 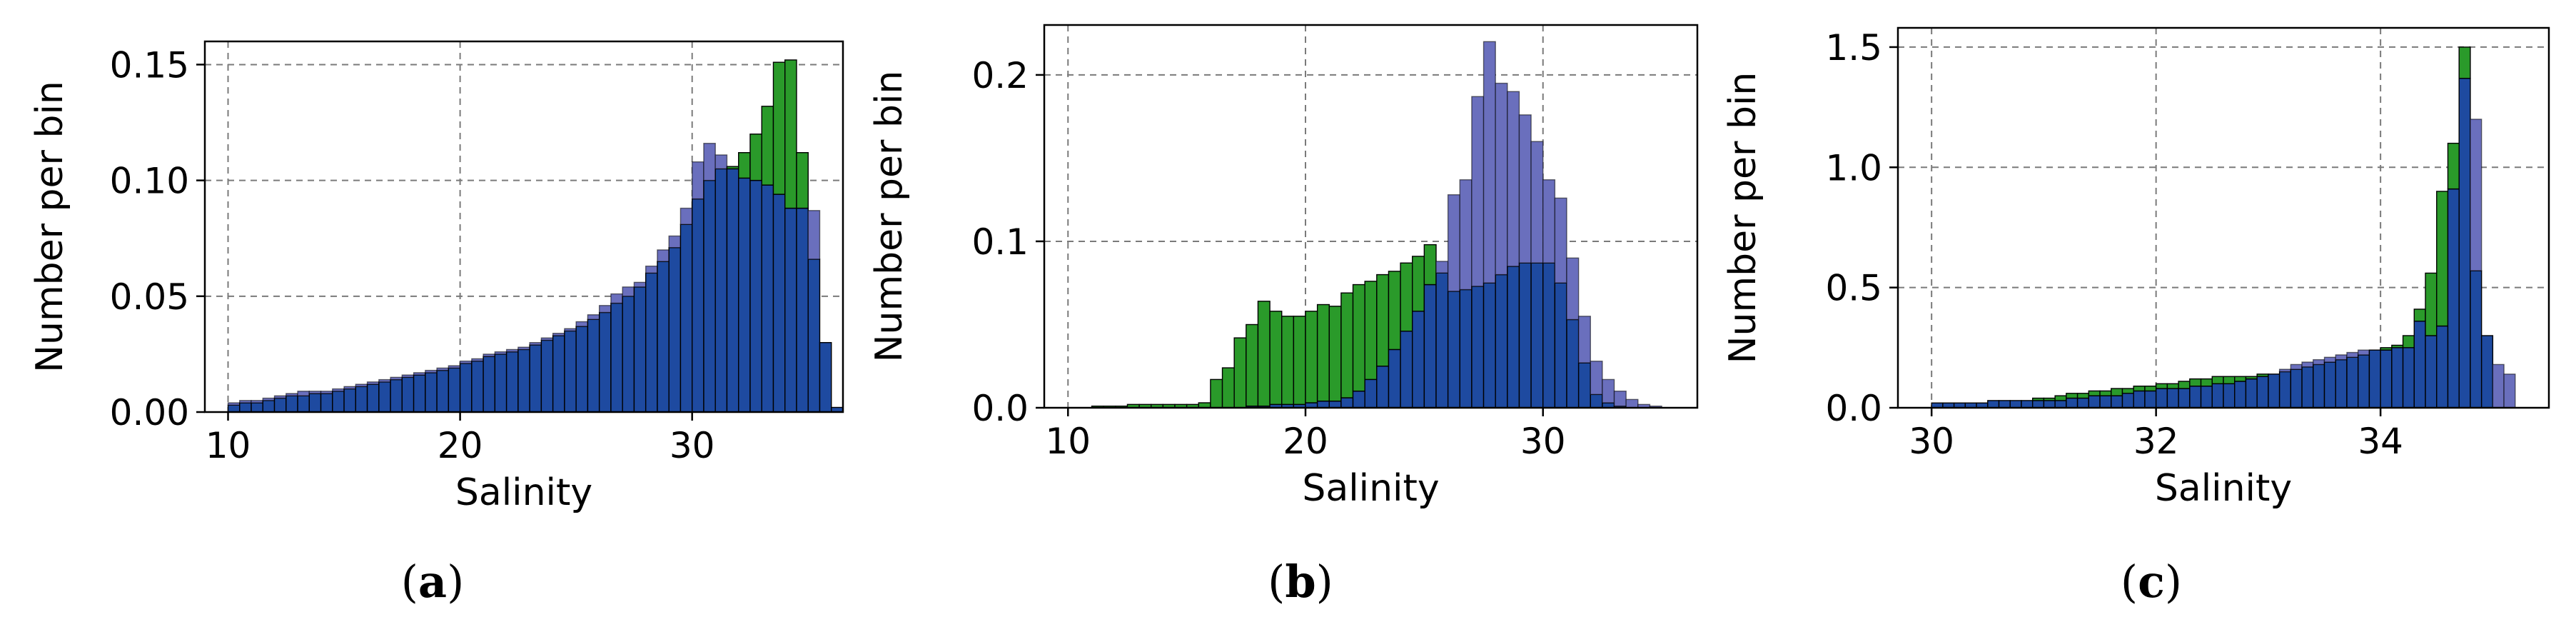 What do you see at coordinates (1324, 582) in the screenshot?
I see `caption-close-paren: )` at bounding box center [1324, 582].